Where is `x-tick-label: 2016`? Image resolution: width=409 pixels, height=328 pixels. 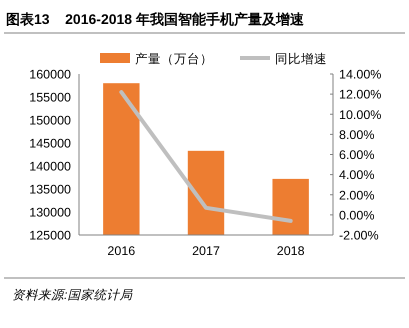
x-tick-label: 2016 is located at coordinates (121, 251).